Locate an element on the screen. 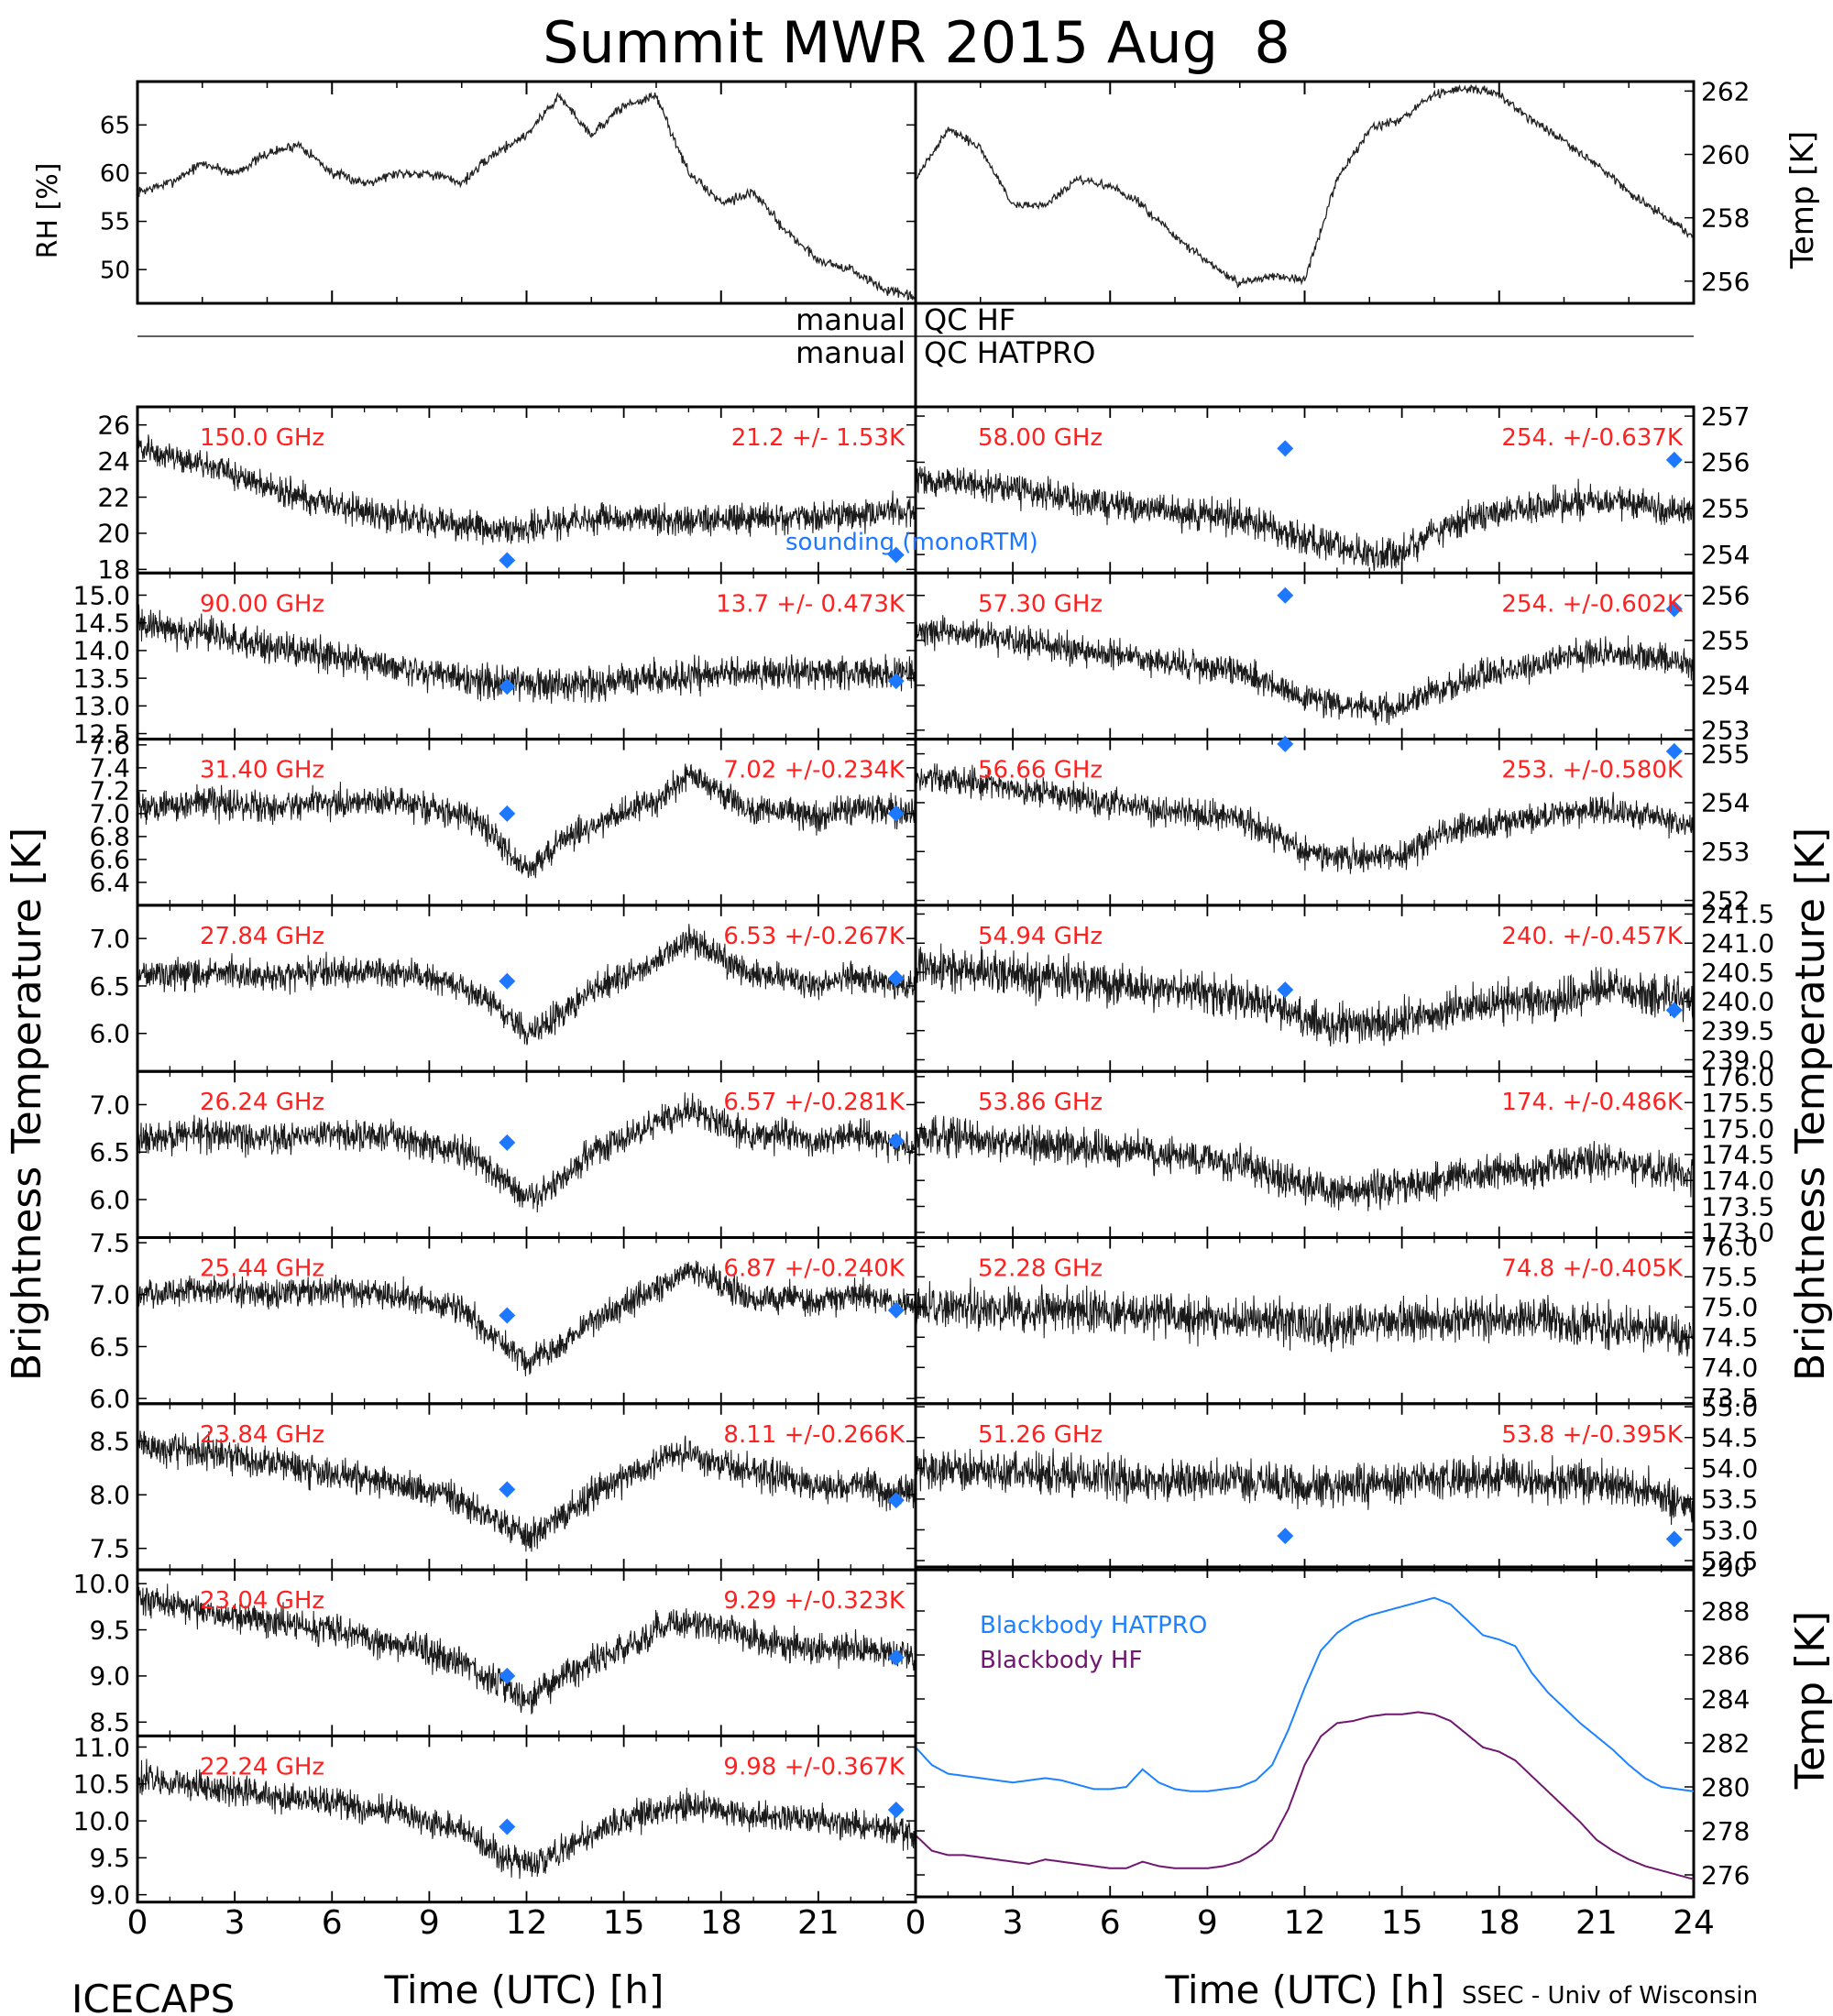 This screenshot has width=1833, height=2016. top-panel: 50 55 60 65 256 258 260 262 is located at coordinates (925, 241).